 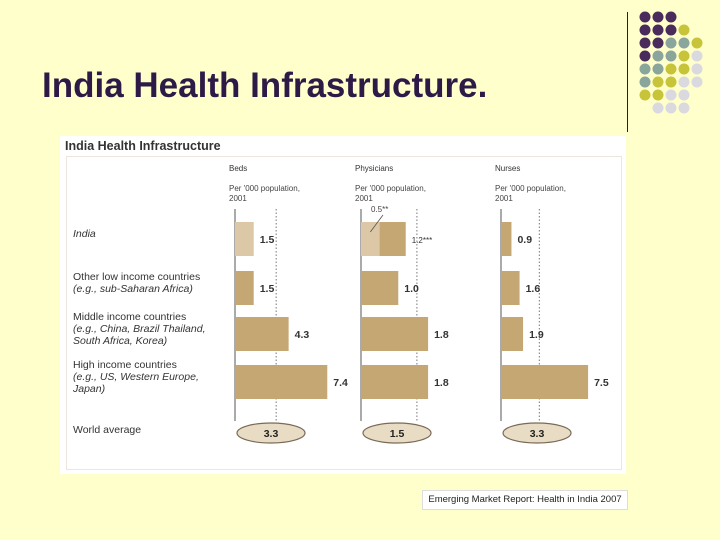 I want to click on title-divider-line, so click(x=627, y=72).